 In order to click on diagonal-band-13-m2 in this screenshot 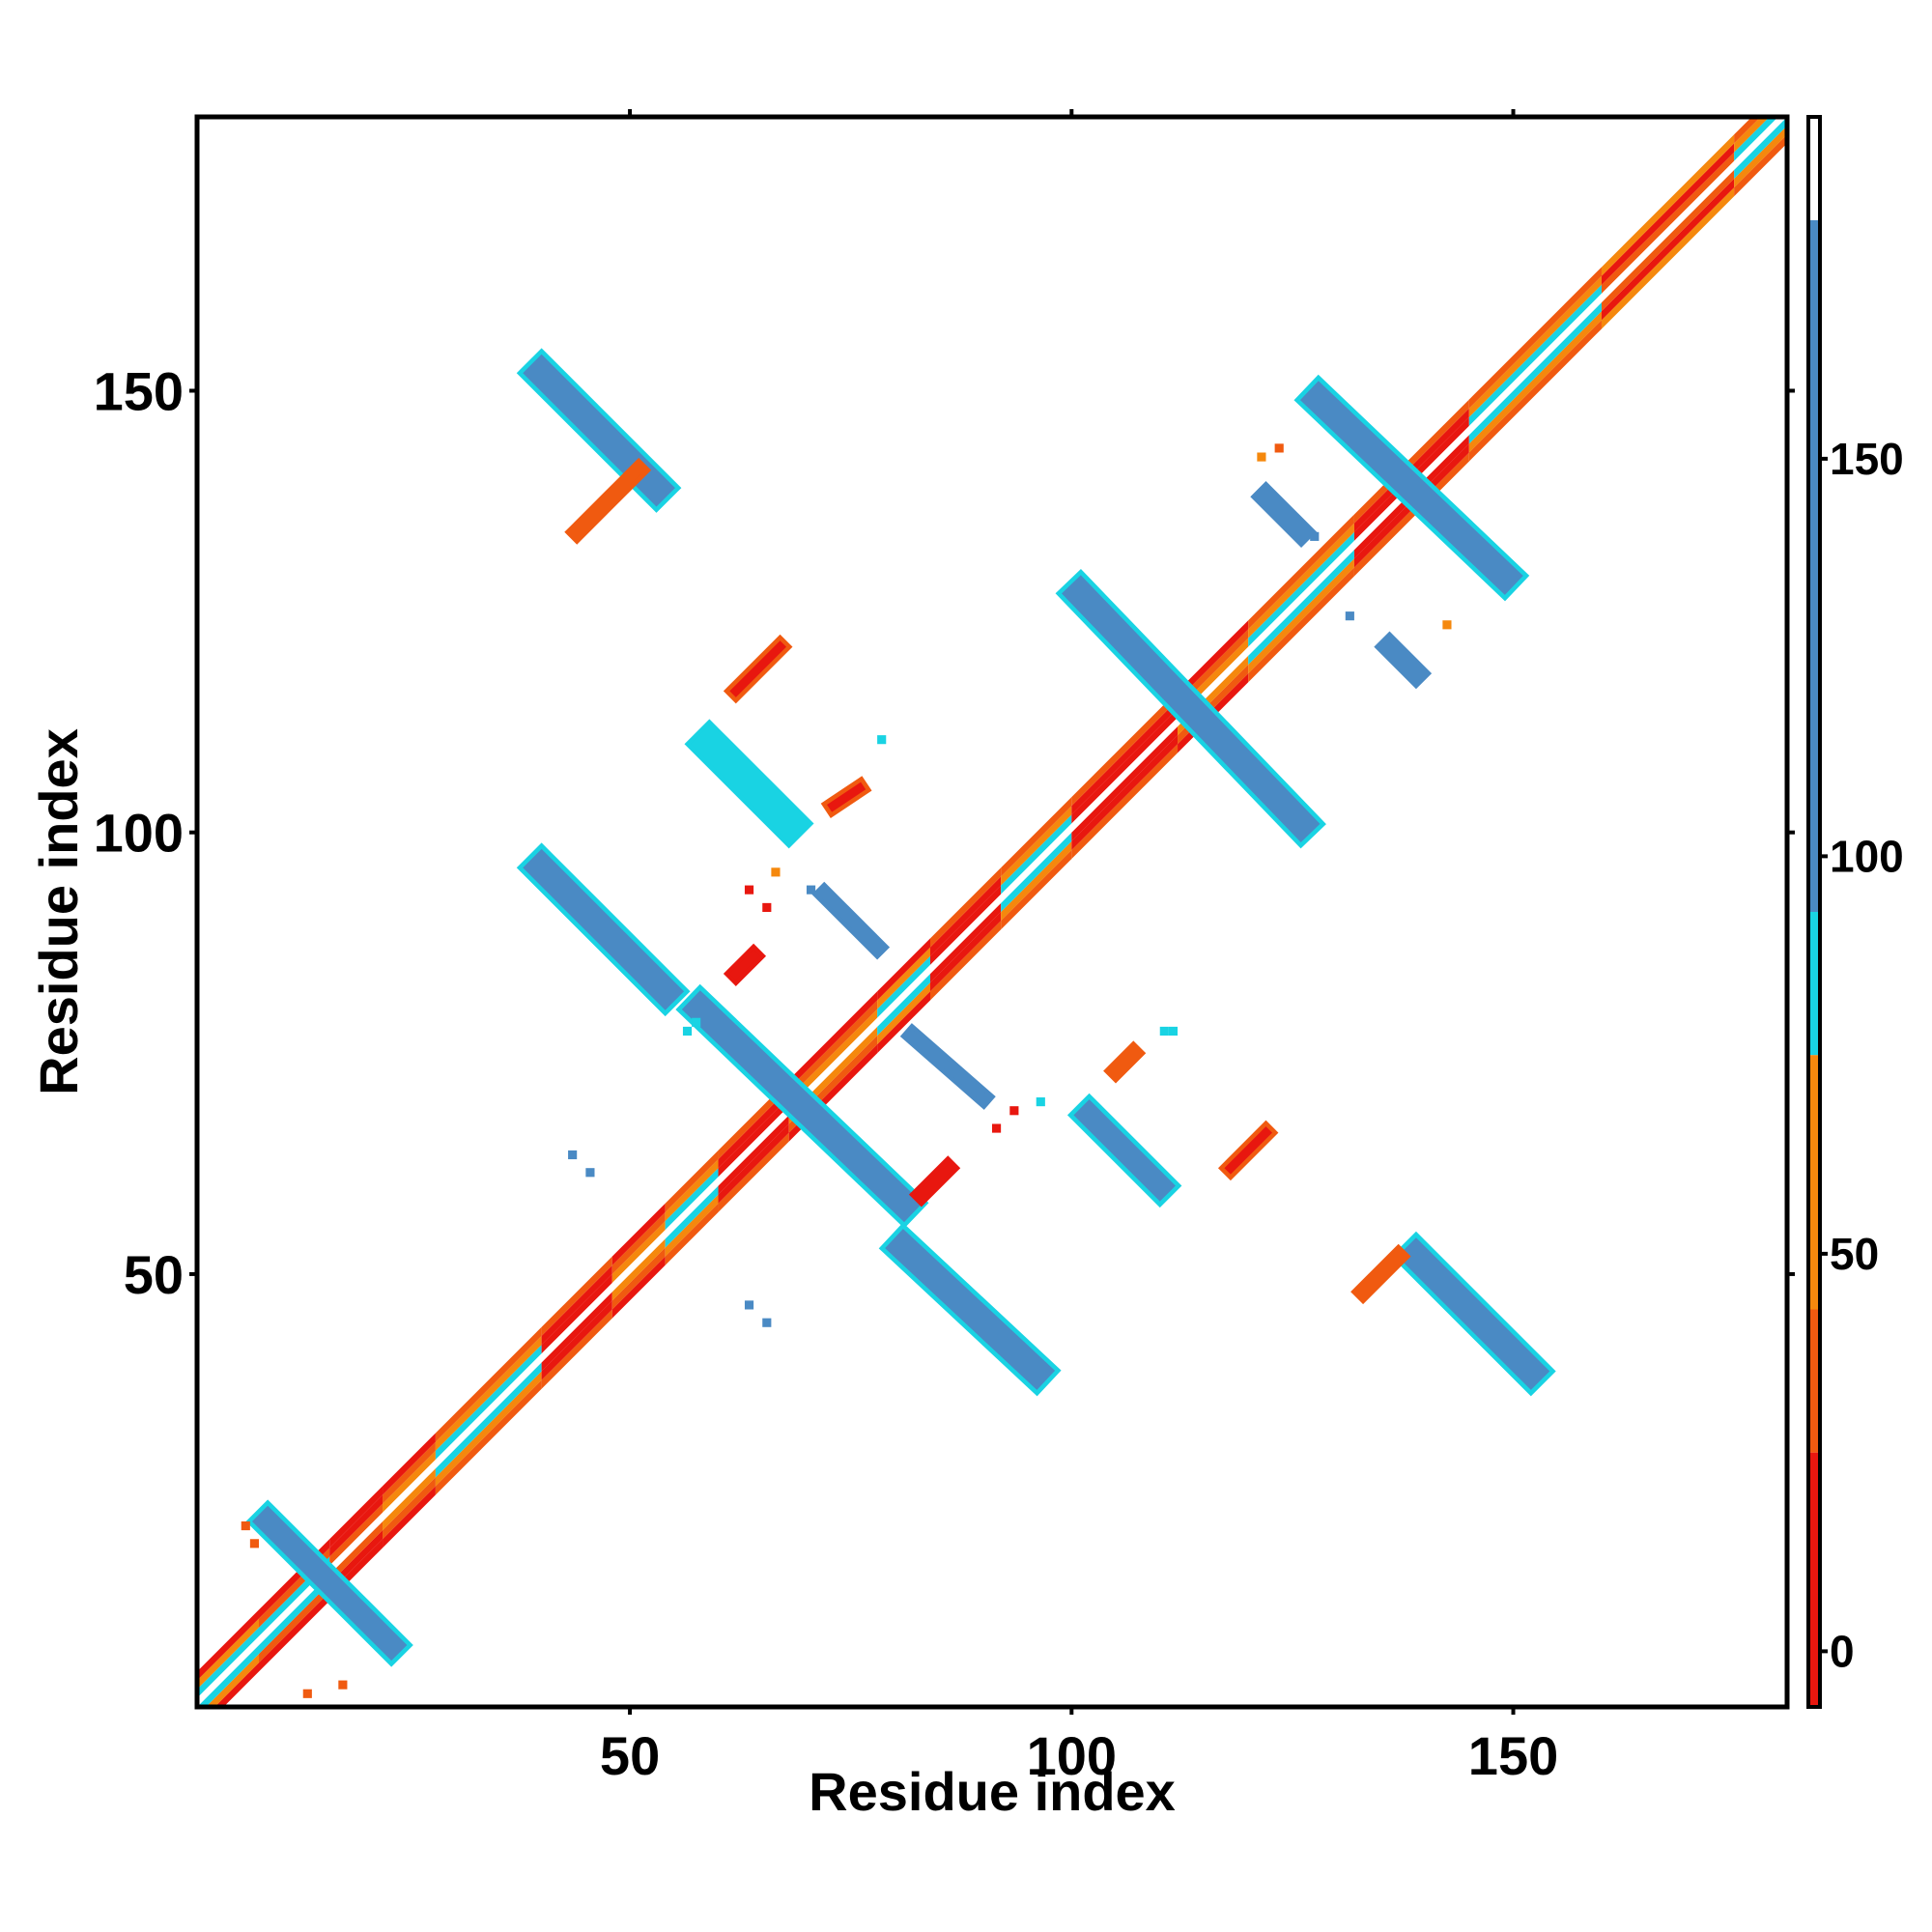, I will do `click(1125, 792)`.